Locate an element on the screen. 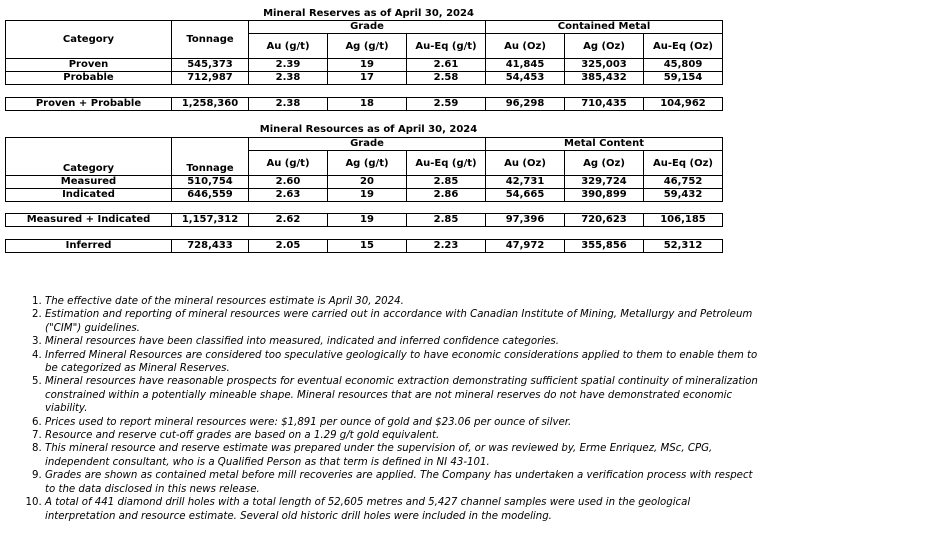  cell: 42,731 is located at coordinates (525, 182).